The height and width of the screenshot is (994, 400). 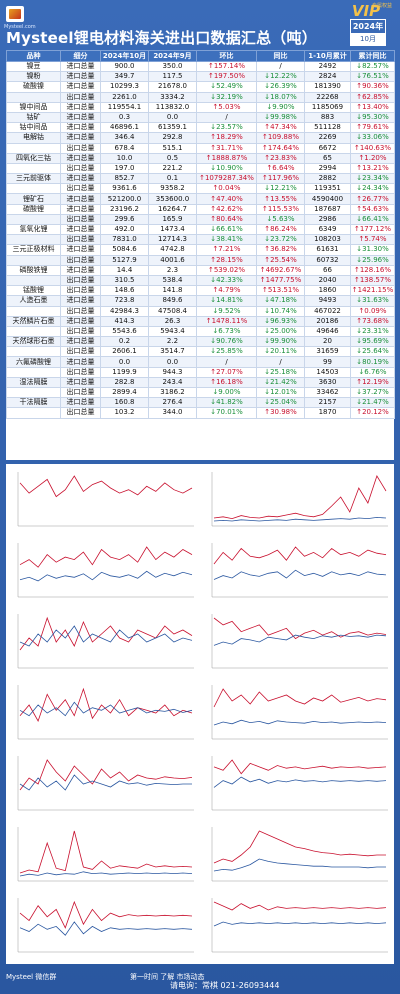 I want to click on cell-sep: 515.1, so click(x=172, y=148).